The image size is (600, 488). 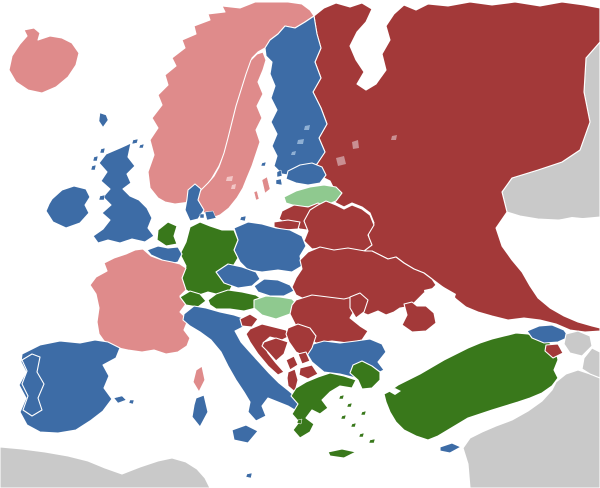 What do you see at coordinates (193, 299) in the screenshot?
I see `country-switzerland` at bounding box center [193, 299].